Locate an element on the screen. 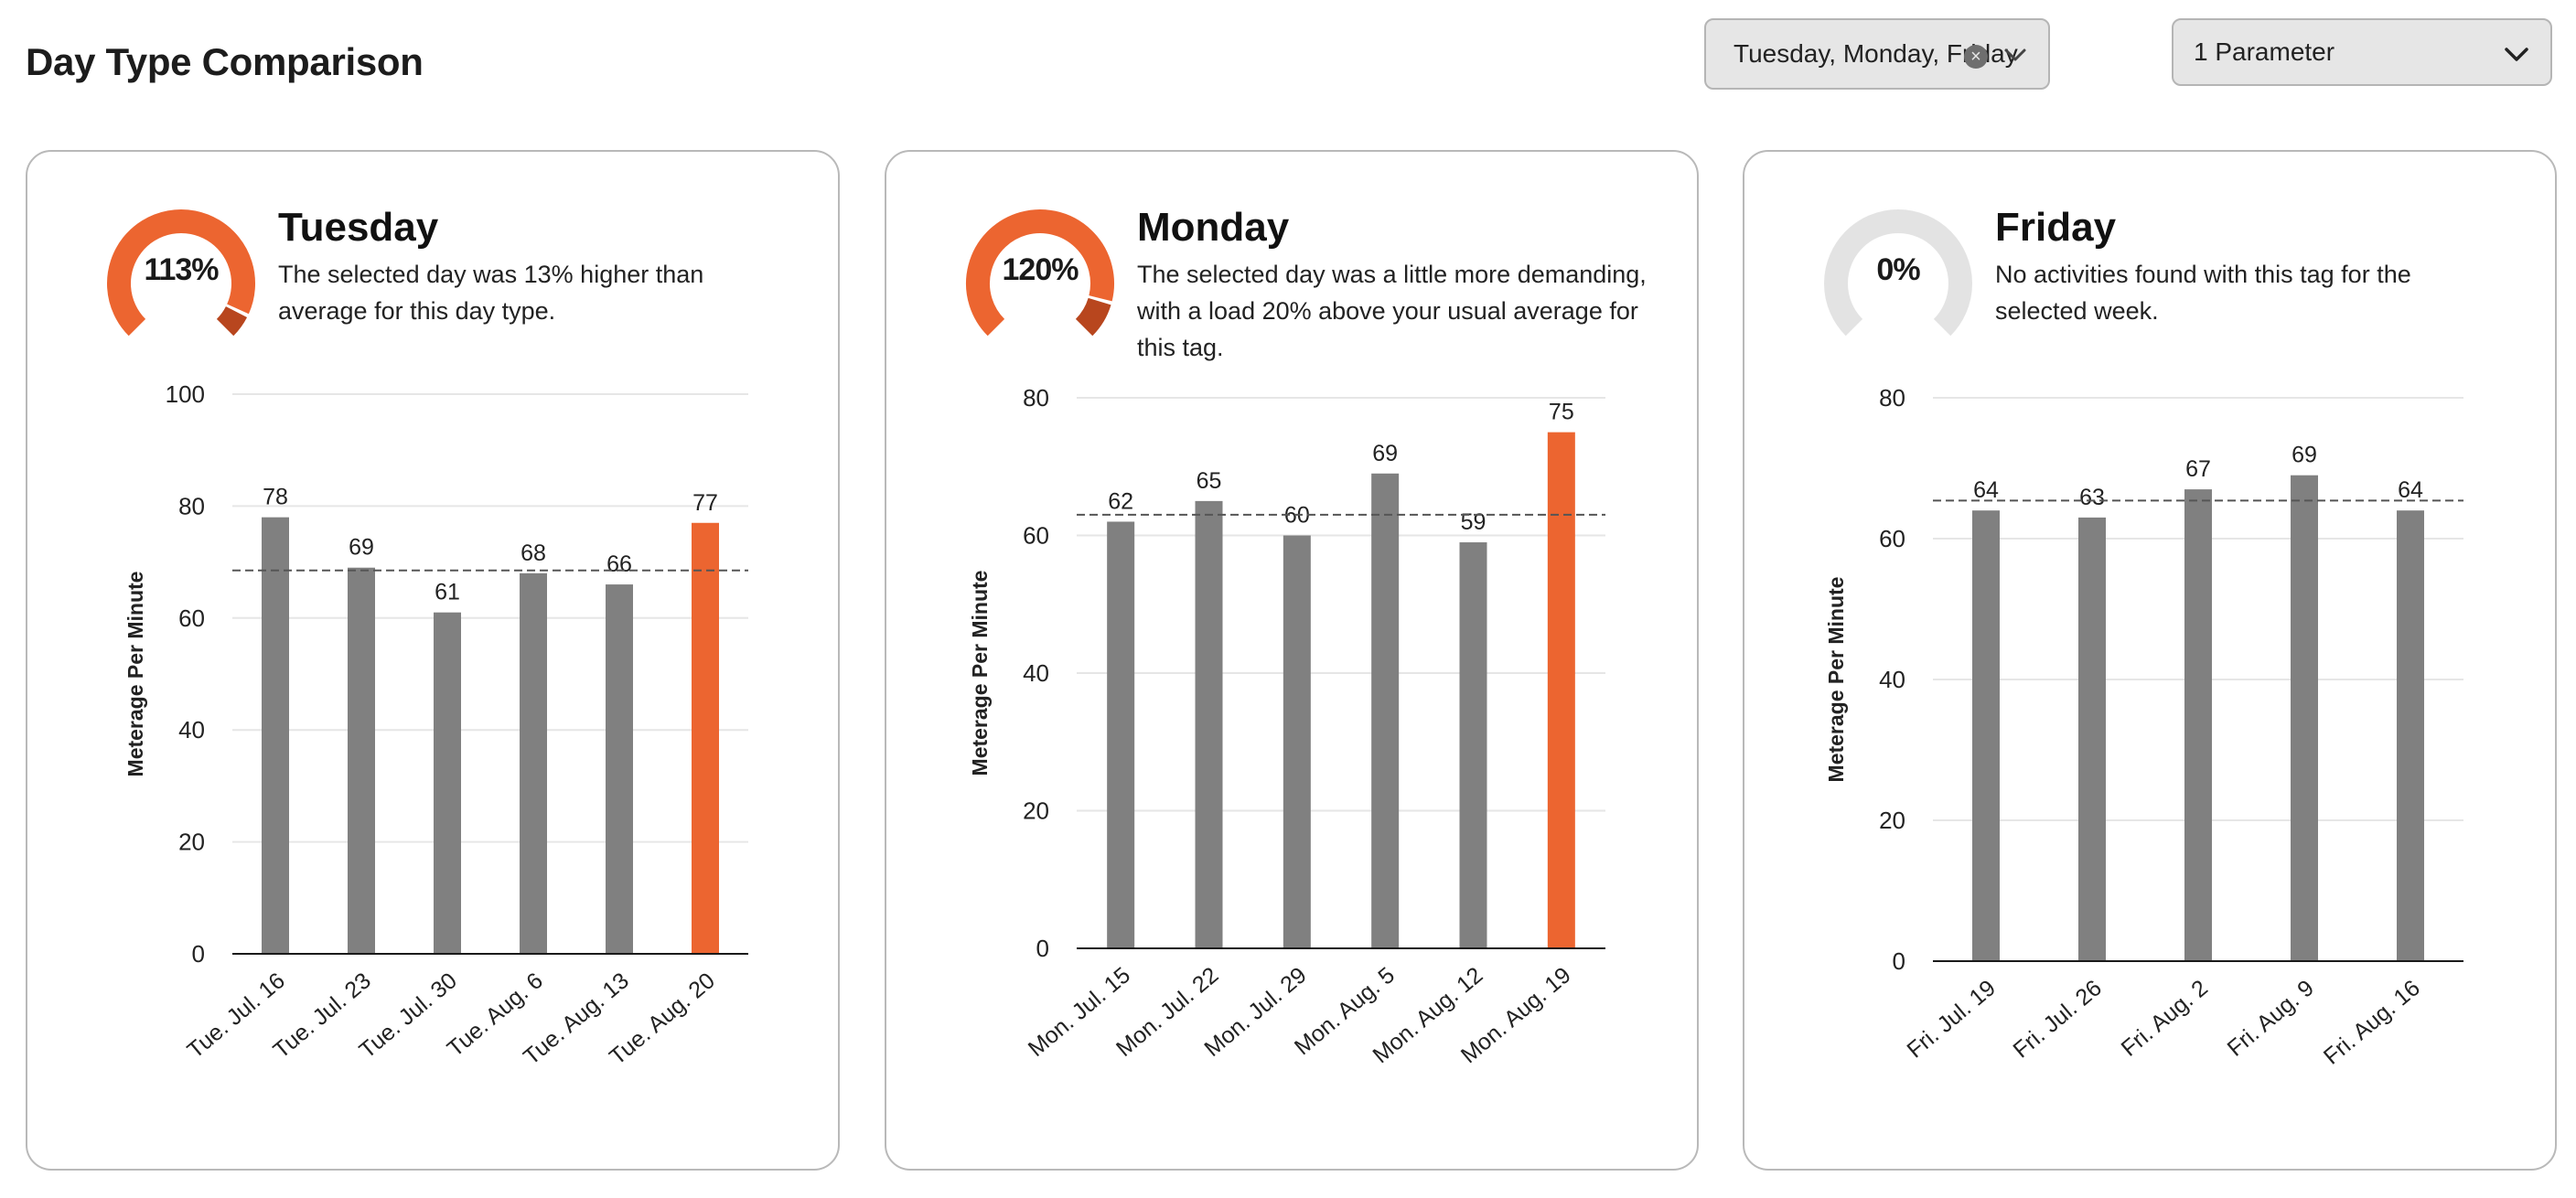  page-title: Day Type Comparison is located at coordinates (225, 62).